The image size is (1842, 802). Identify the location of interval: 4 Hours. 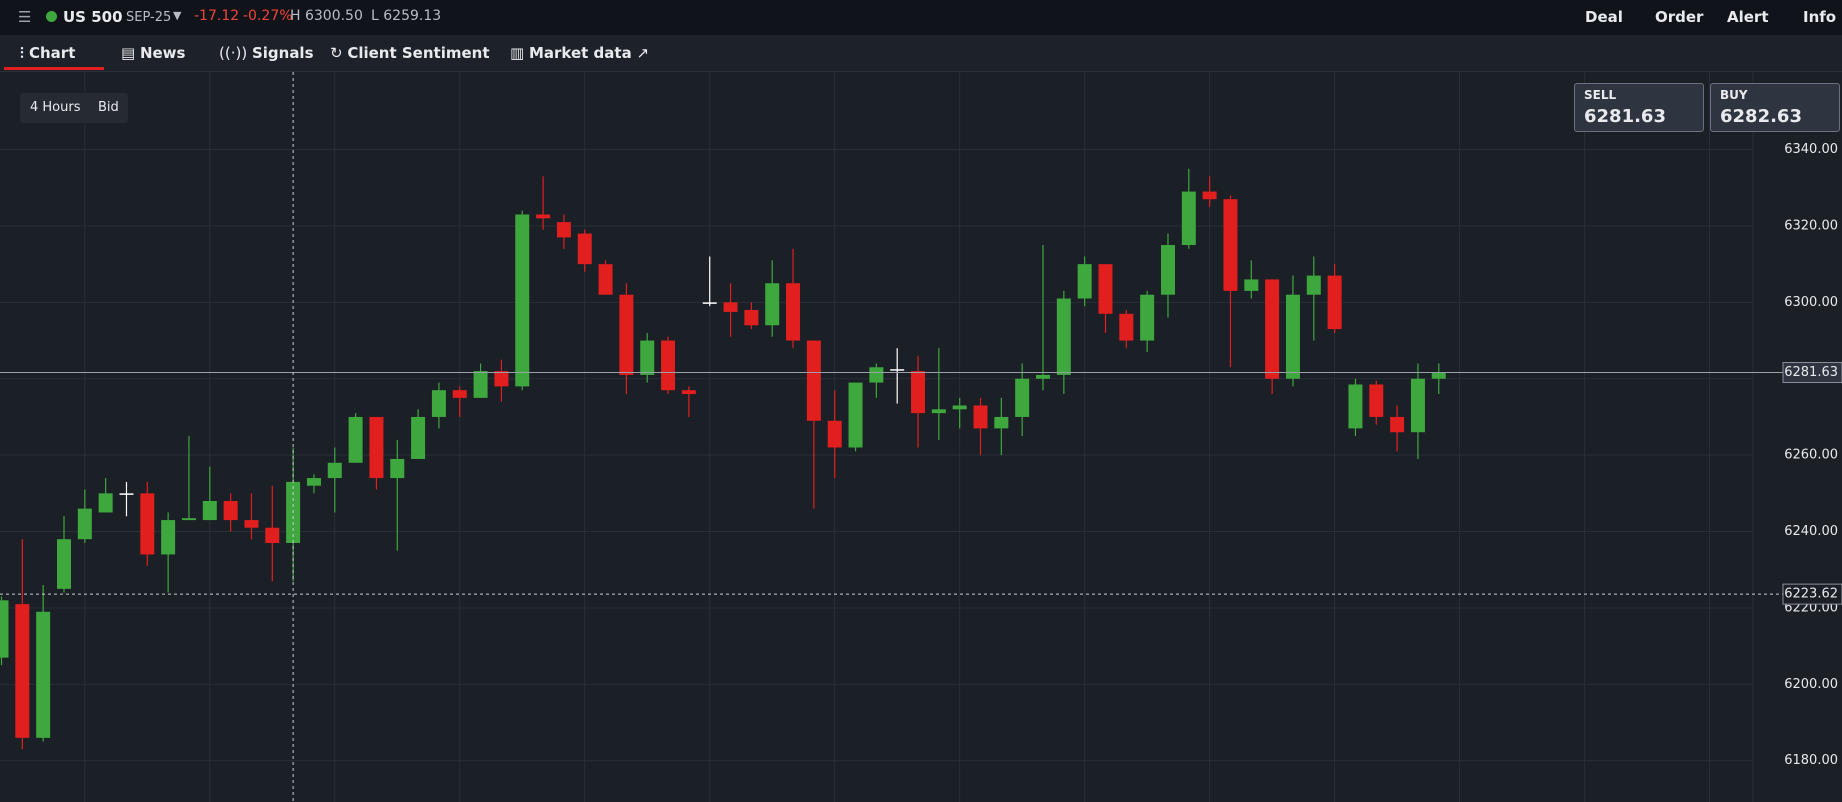
(55, 107).